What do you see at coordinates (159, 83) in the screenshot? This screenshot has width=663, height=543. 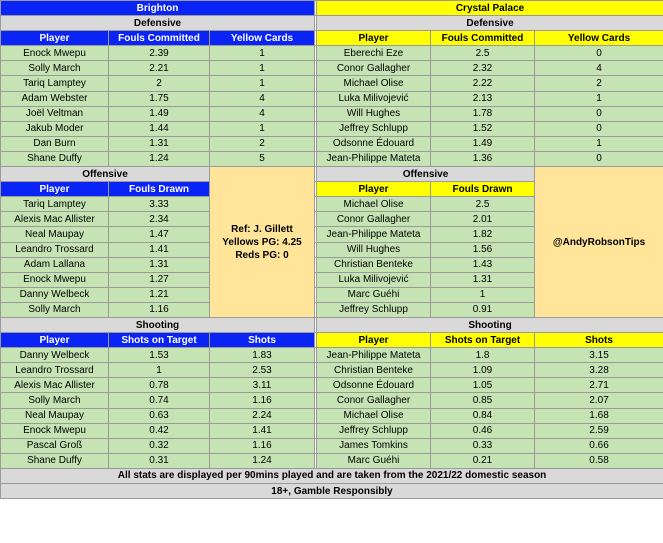 I see `fouls-committed-value: 2` at bounding box center [159, 83].